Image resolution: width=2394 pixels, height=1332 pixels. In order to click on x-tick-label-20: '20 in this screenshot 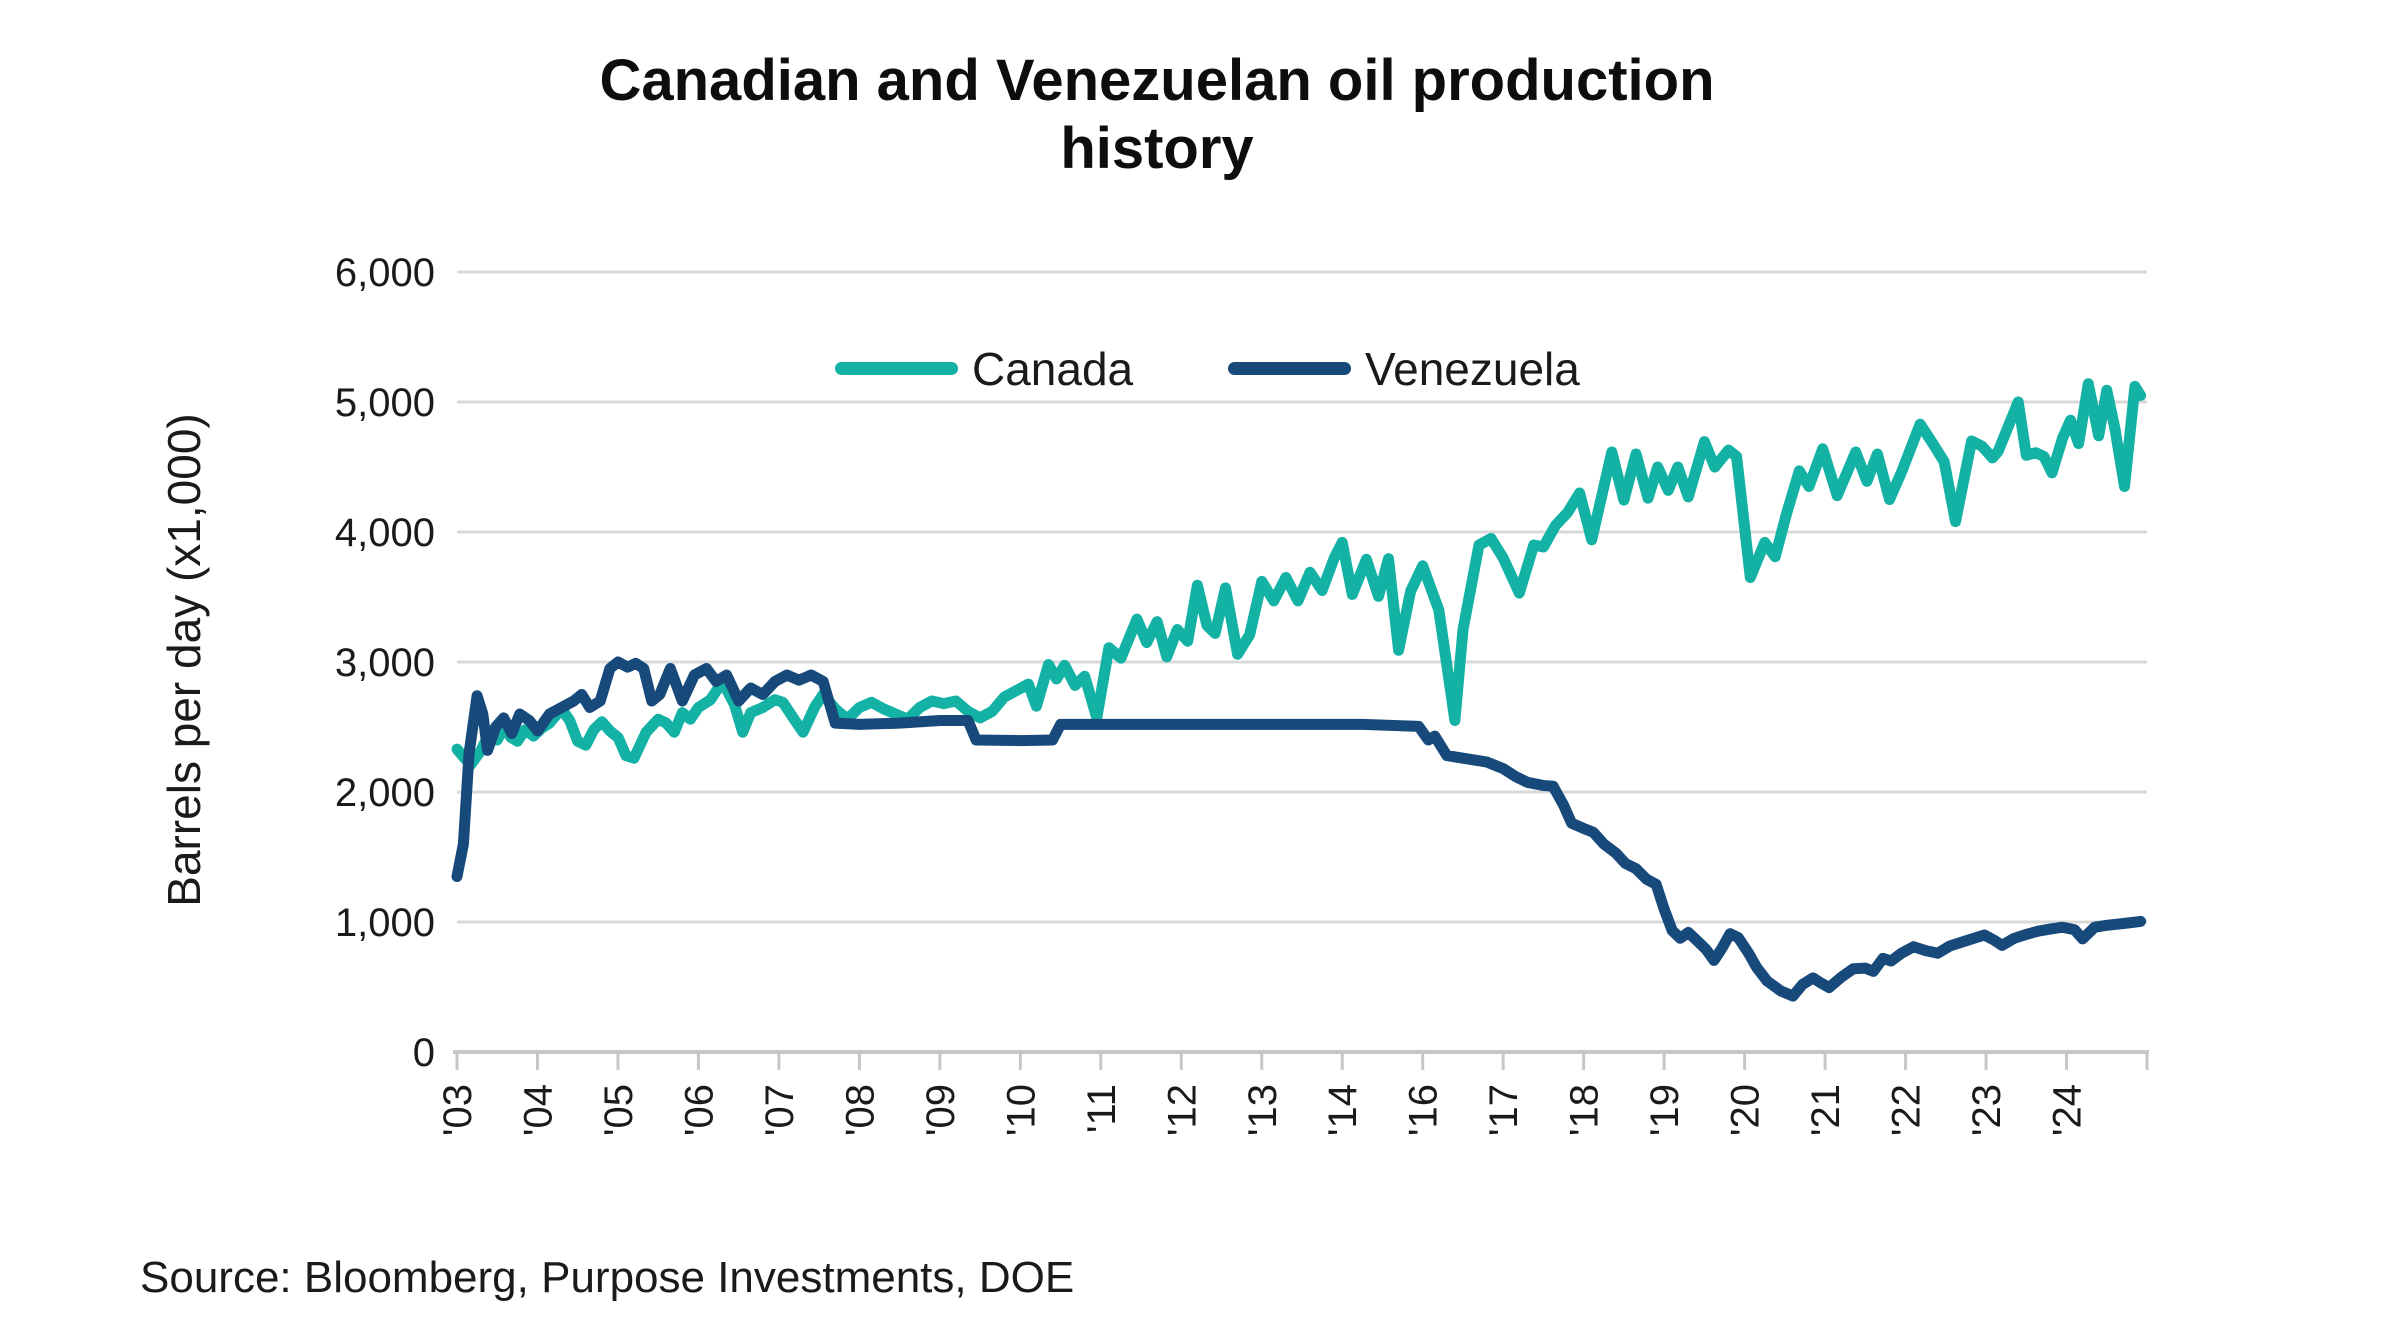, I will do `click(1746, 1110)`.